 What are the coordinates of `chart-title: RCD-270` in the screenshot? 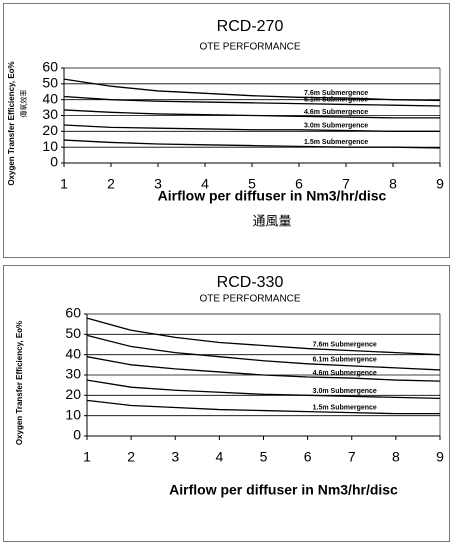 It's located at (250, 26).